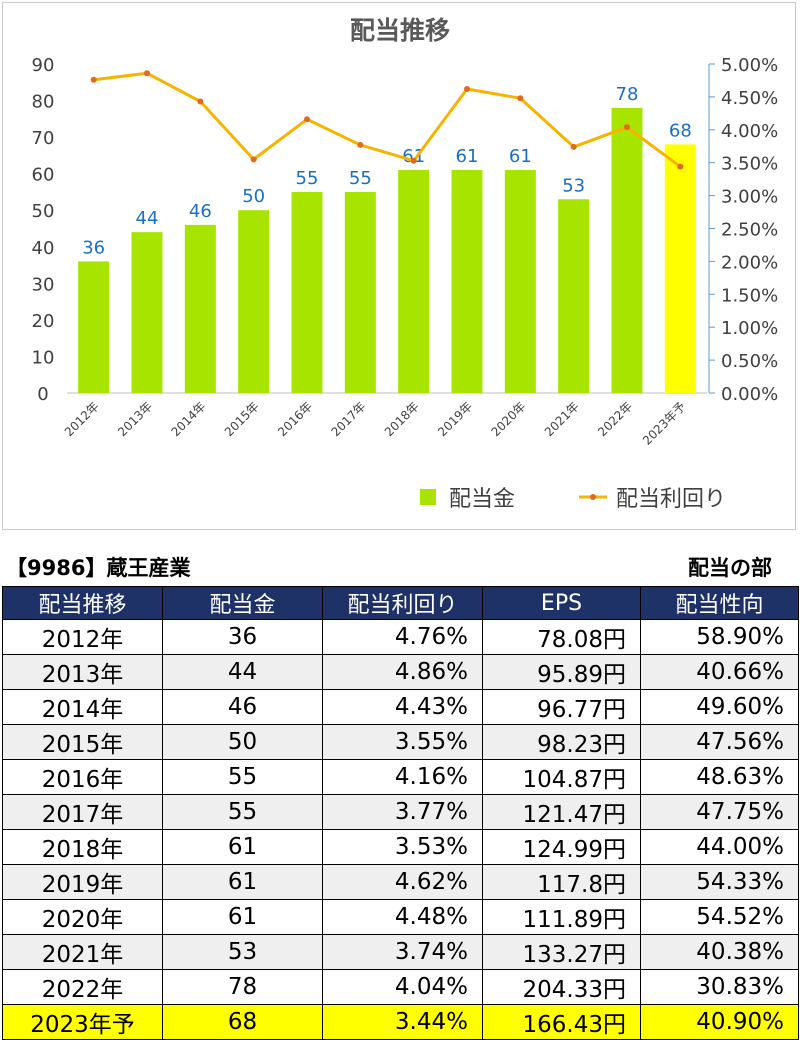  I want to click on table-row: 2012年 36 4.76% 78.08円 58.90%, so click(400, 637).